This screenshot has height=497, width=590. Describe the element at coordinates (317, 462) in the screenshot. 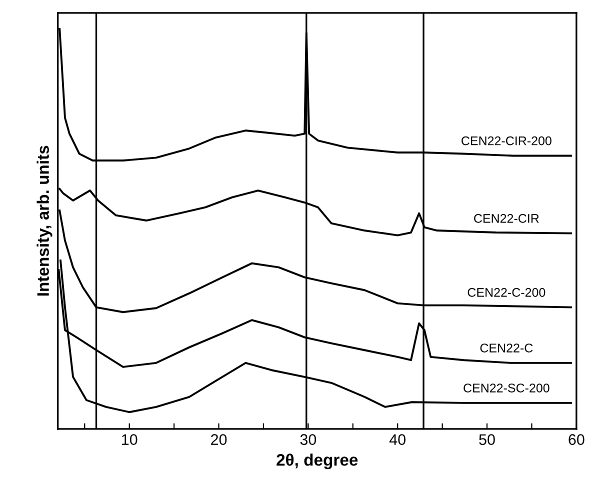

I see `x-axis-title: 2θ, degree` at that location.